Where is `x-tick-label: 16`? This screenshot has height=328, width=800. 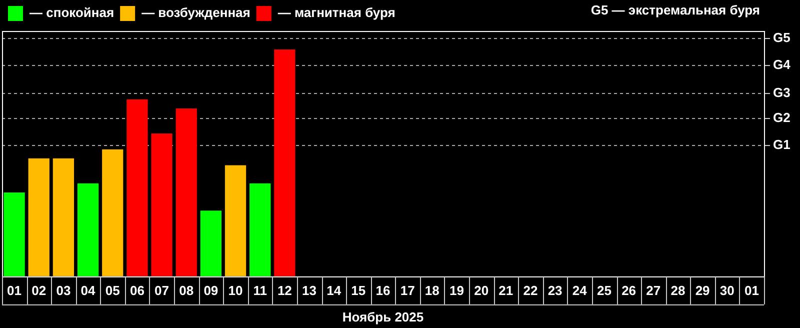 x-tick-label: 16 is located at coordinates (383, 290).